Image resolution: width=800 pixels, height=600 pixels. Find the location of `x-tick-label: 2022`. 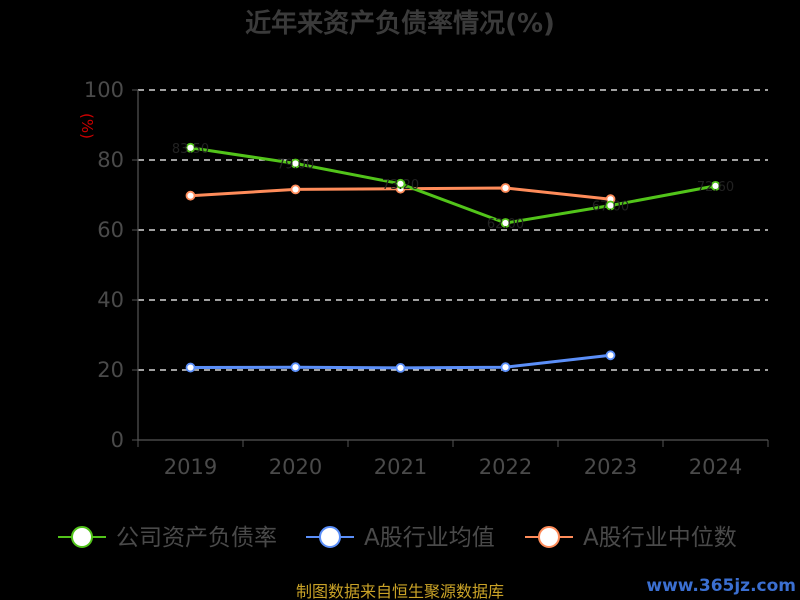

x-tick-label: 2022 is located at coordinates (505, 467).